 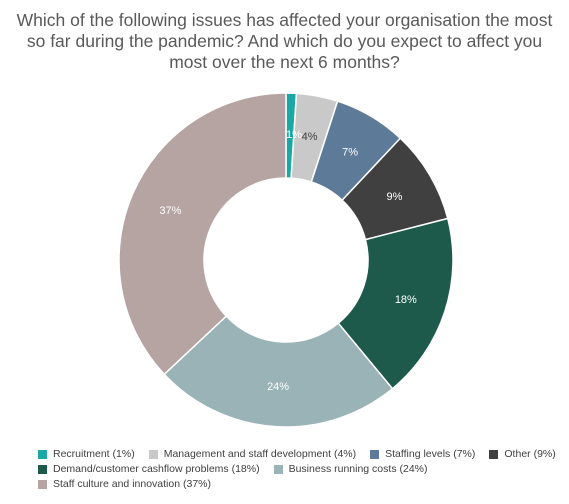 What do you see at coordinates (94, 454) in the screenshot?
I see `legend-label: Recruitment (1%)` at bounding box center [94, 454].